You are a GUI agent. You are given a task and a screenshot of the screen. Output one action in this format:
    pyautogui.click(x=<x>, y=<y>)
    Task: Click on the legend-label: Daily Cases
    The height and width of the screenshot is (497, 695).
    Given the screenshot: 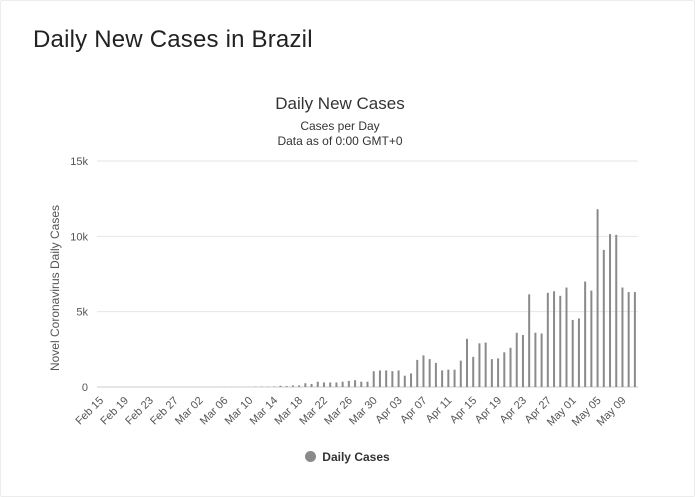 What is the action you would take?
    pyautogui.click(x=356, y=457)
    